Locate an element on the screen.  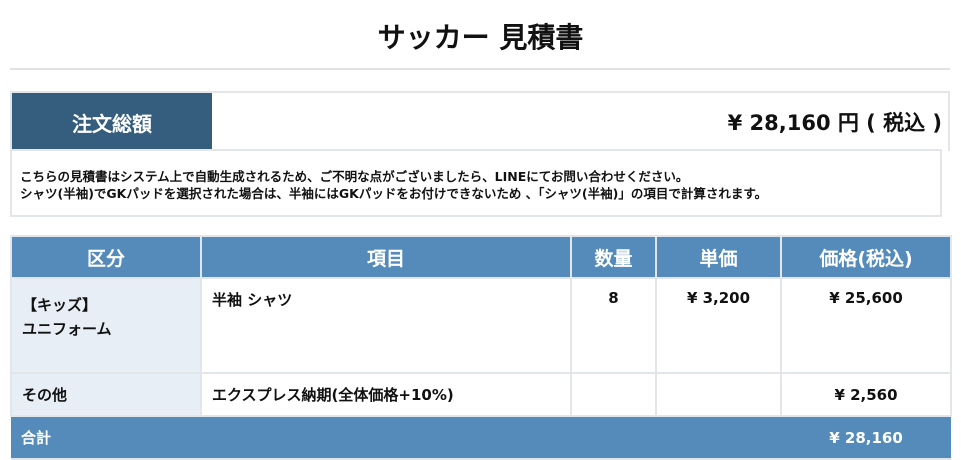
order-total-value: ¥ 28,160 円 ( 税込 ) is located at coordinates (834, 123).